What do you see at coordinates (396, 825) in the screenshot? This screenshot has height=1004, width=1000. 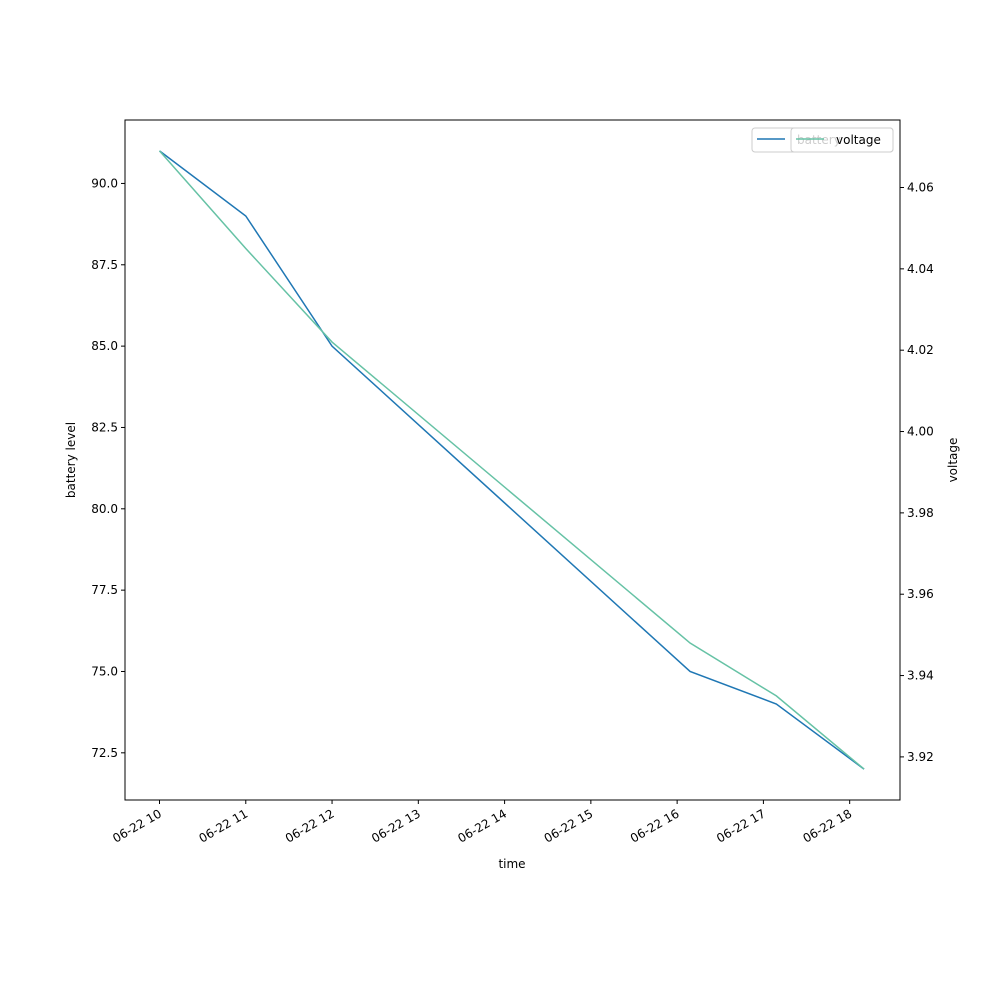 I see `x-tick-label: 06-22 13` at bounding box center [396, 825].